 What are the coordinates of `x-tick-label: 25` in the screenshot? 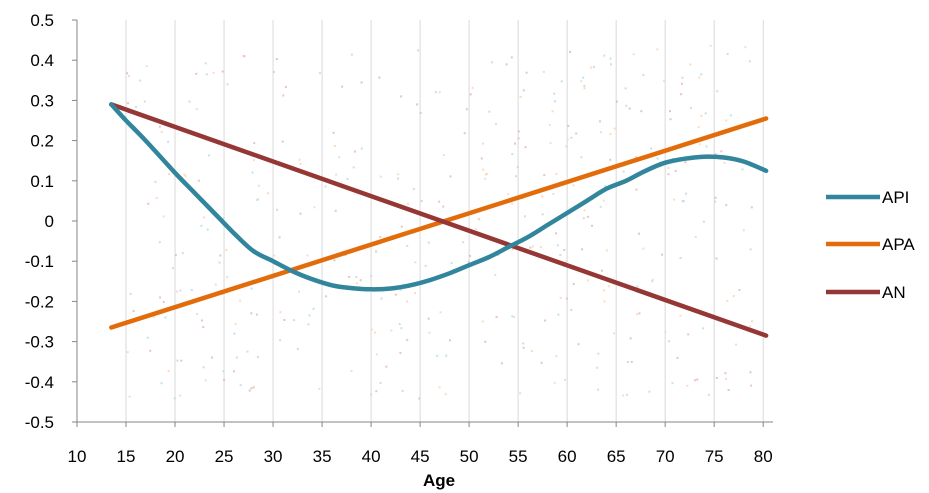 It's located at (224, 456).